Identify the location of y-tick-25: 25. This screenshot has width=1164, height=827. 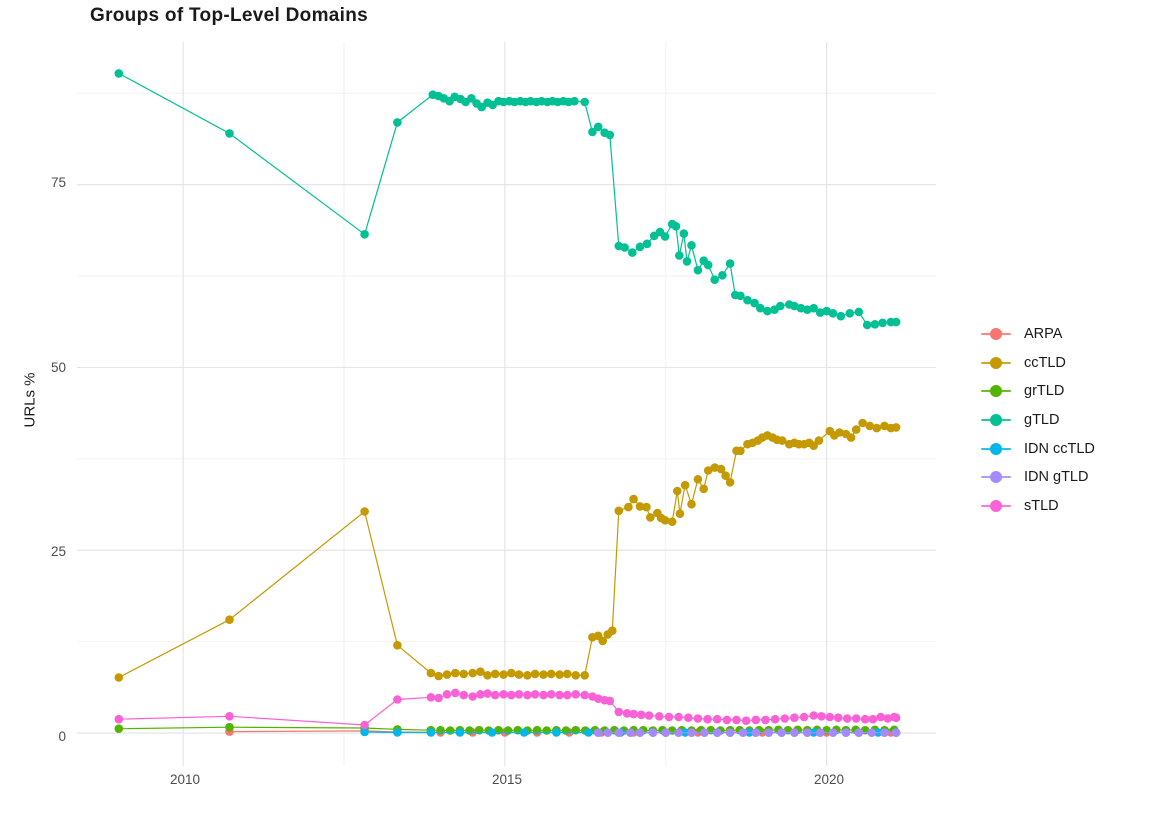
(58, 551).